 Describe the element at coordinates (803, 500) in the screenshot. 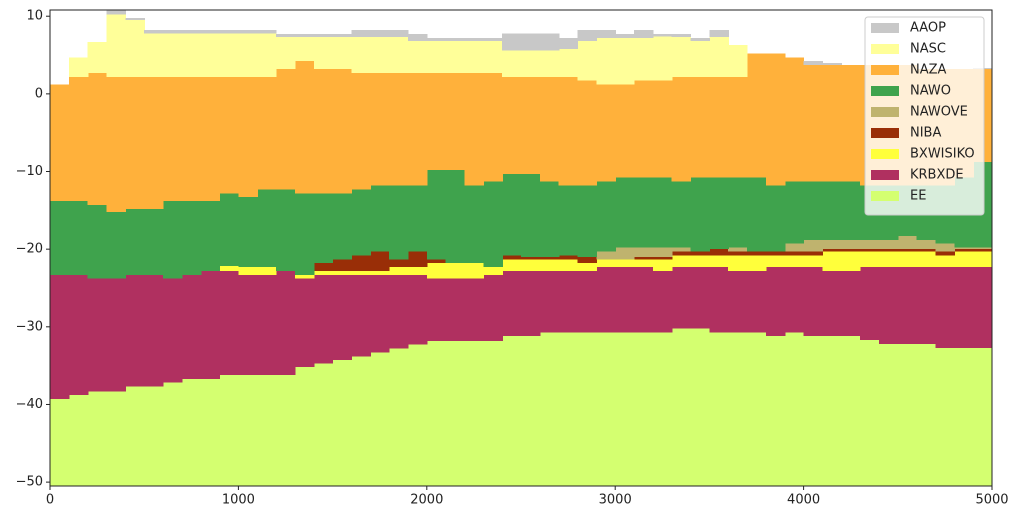

I see `x-tick-label: 4000` at that location.